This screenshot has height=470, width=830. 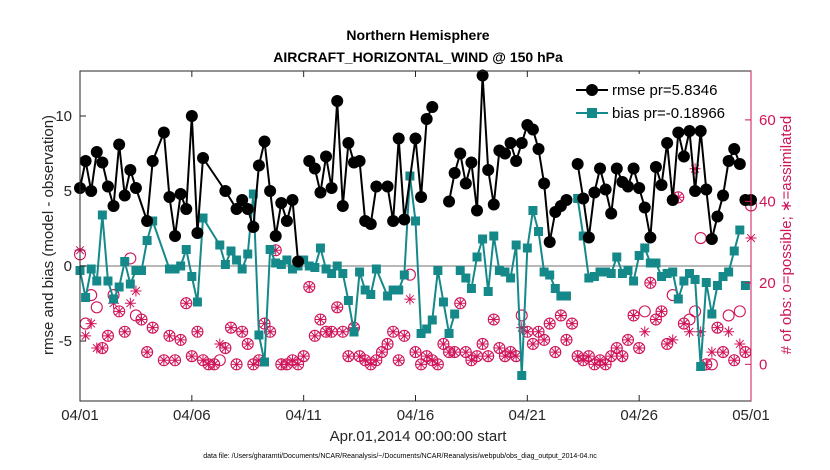 I want to click on chart-title-line-2: AIRCRAFT_HORIZONTAL_WIND @ 150 hPa, so click(x=418, y=57).